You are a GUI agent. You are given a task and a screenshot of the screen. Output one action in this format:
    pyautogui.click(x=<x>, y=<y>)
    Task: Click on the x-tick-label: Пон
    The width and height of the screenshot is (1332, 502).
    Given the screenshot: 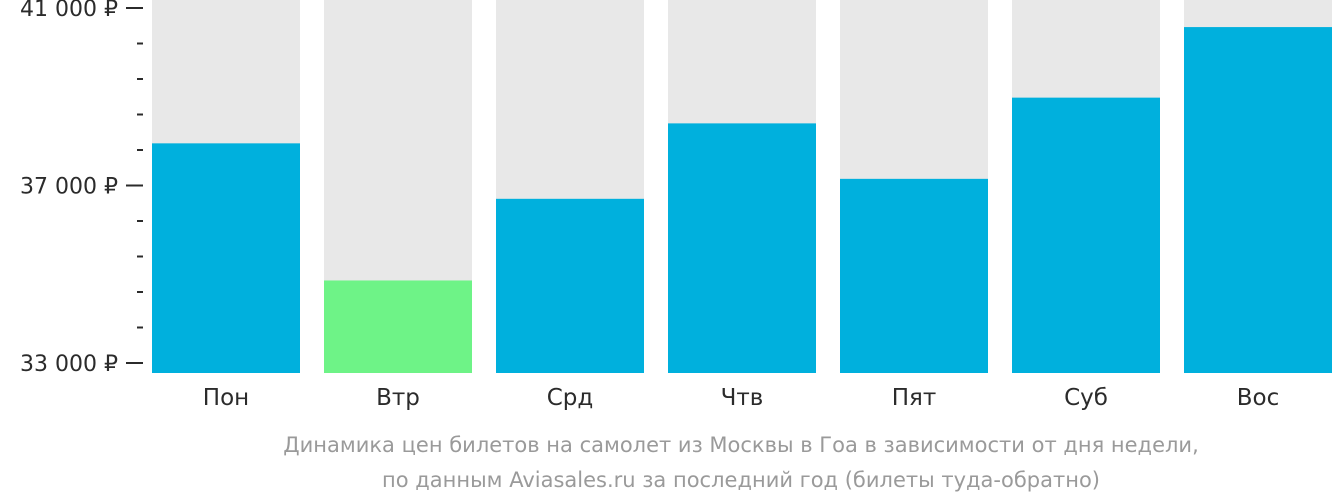 What is the action you would take?
    pyautogui.click(x=226, y=398)
    